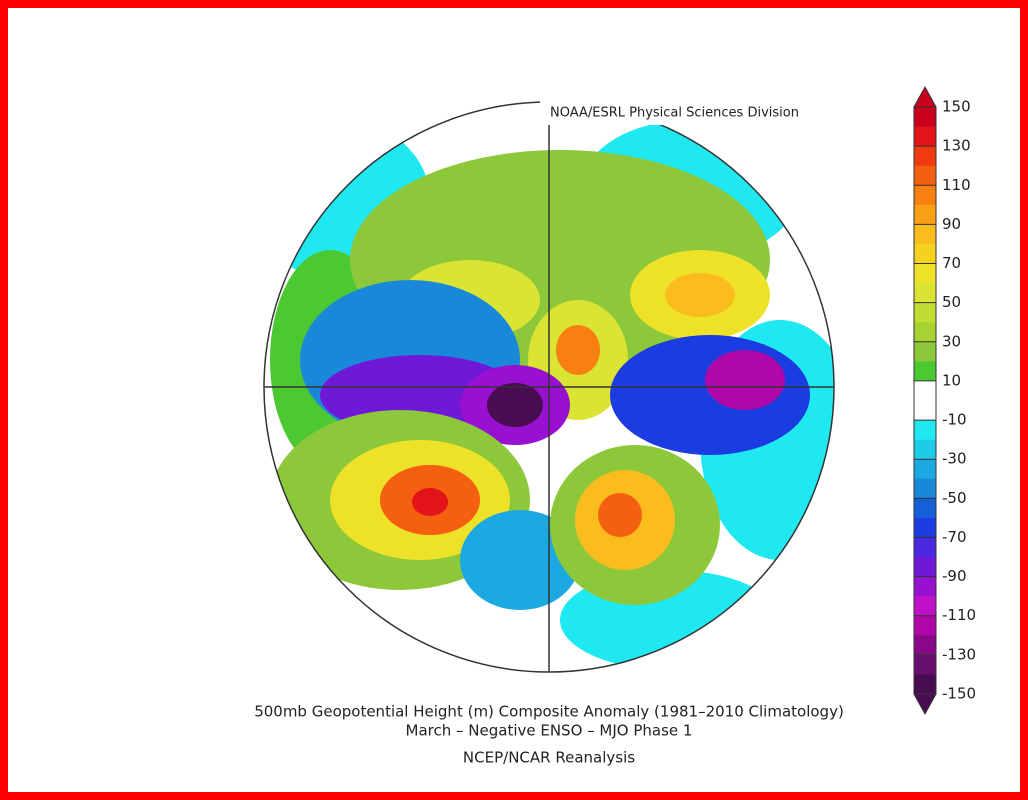 The width and height of the screenshot is (1028, 800). I want to click on colorbar-tick-label: -90, so click(954, 576).